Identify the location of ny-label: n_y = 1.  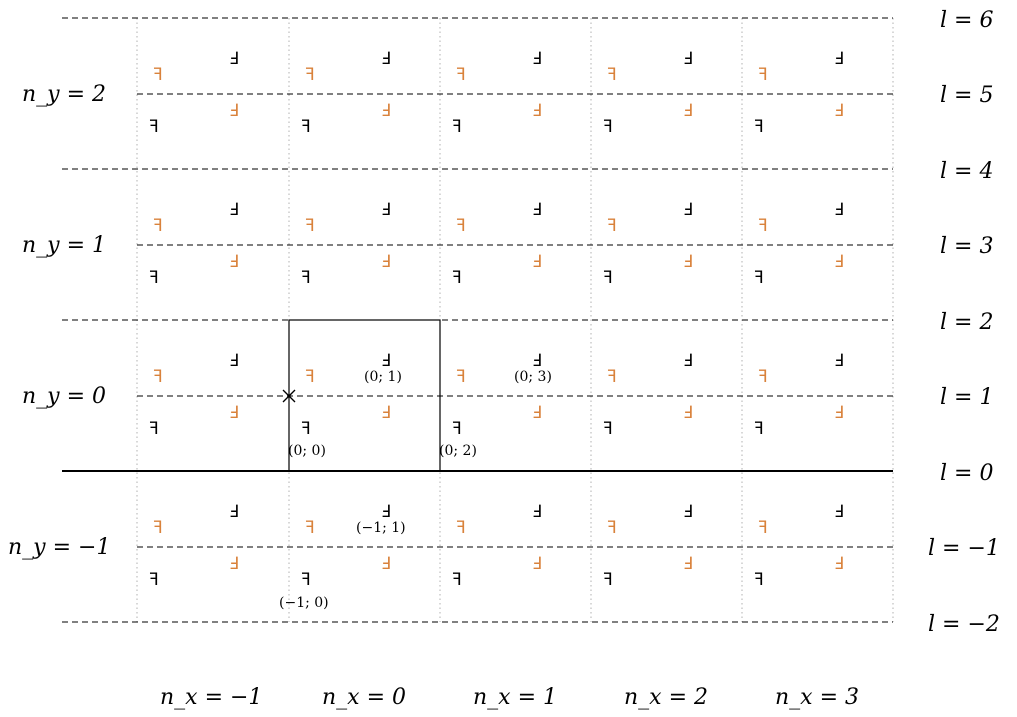
(64, 245).